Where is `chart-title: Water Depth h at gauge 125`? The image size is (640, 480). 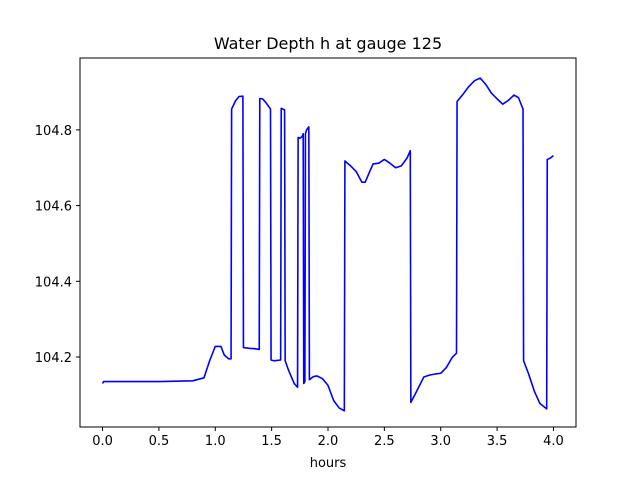 chart-title: Water Depth h at gauge 125 is located at coordinates (328, 43).